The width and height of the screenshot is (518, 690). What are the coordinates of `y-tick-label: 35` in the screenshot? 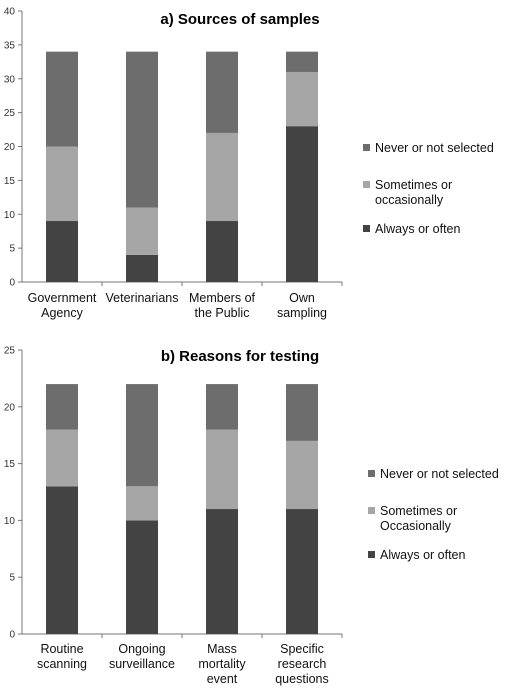 It's located at (10, 45).